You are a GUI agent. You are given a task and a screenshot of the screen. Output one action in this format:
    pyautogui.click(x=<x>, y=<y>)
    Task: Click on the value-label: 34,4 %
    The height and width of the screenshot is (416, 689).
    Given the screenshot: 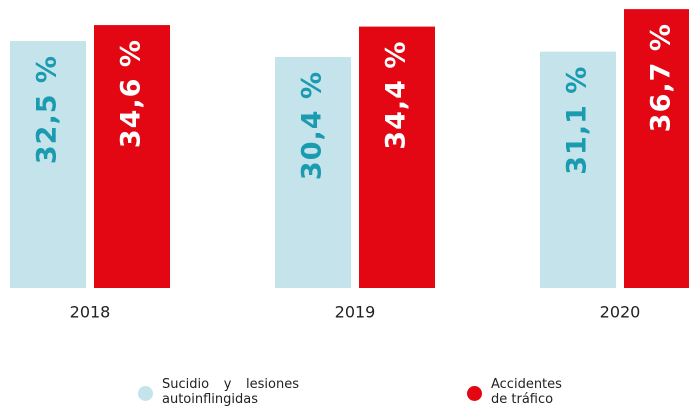 What is the action you would take?
    pyautogui.click(x=396, y=95)
    